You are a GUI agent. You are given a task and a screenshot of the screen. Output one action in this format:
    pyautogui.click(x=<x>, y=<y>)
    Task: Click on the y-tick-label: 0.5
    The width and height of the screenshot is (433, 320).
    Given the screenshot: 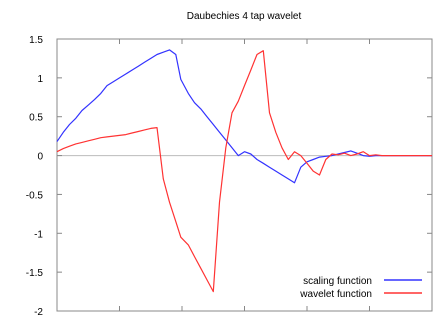 What is the action you would take?
    pyautogui.click(x=36, y=118)
    